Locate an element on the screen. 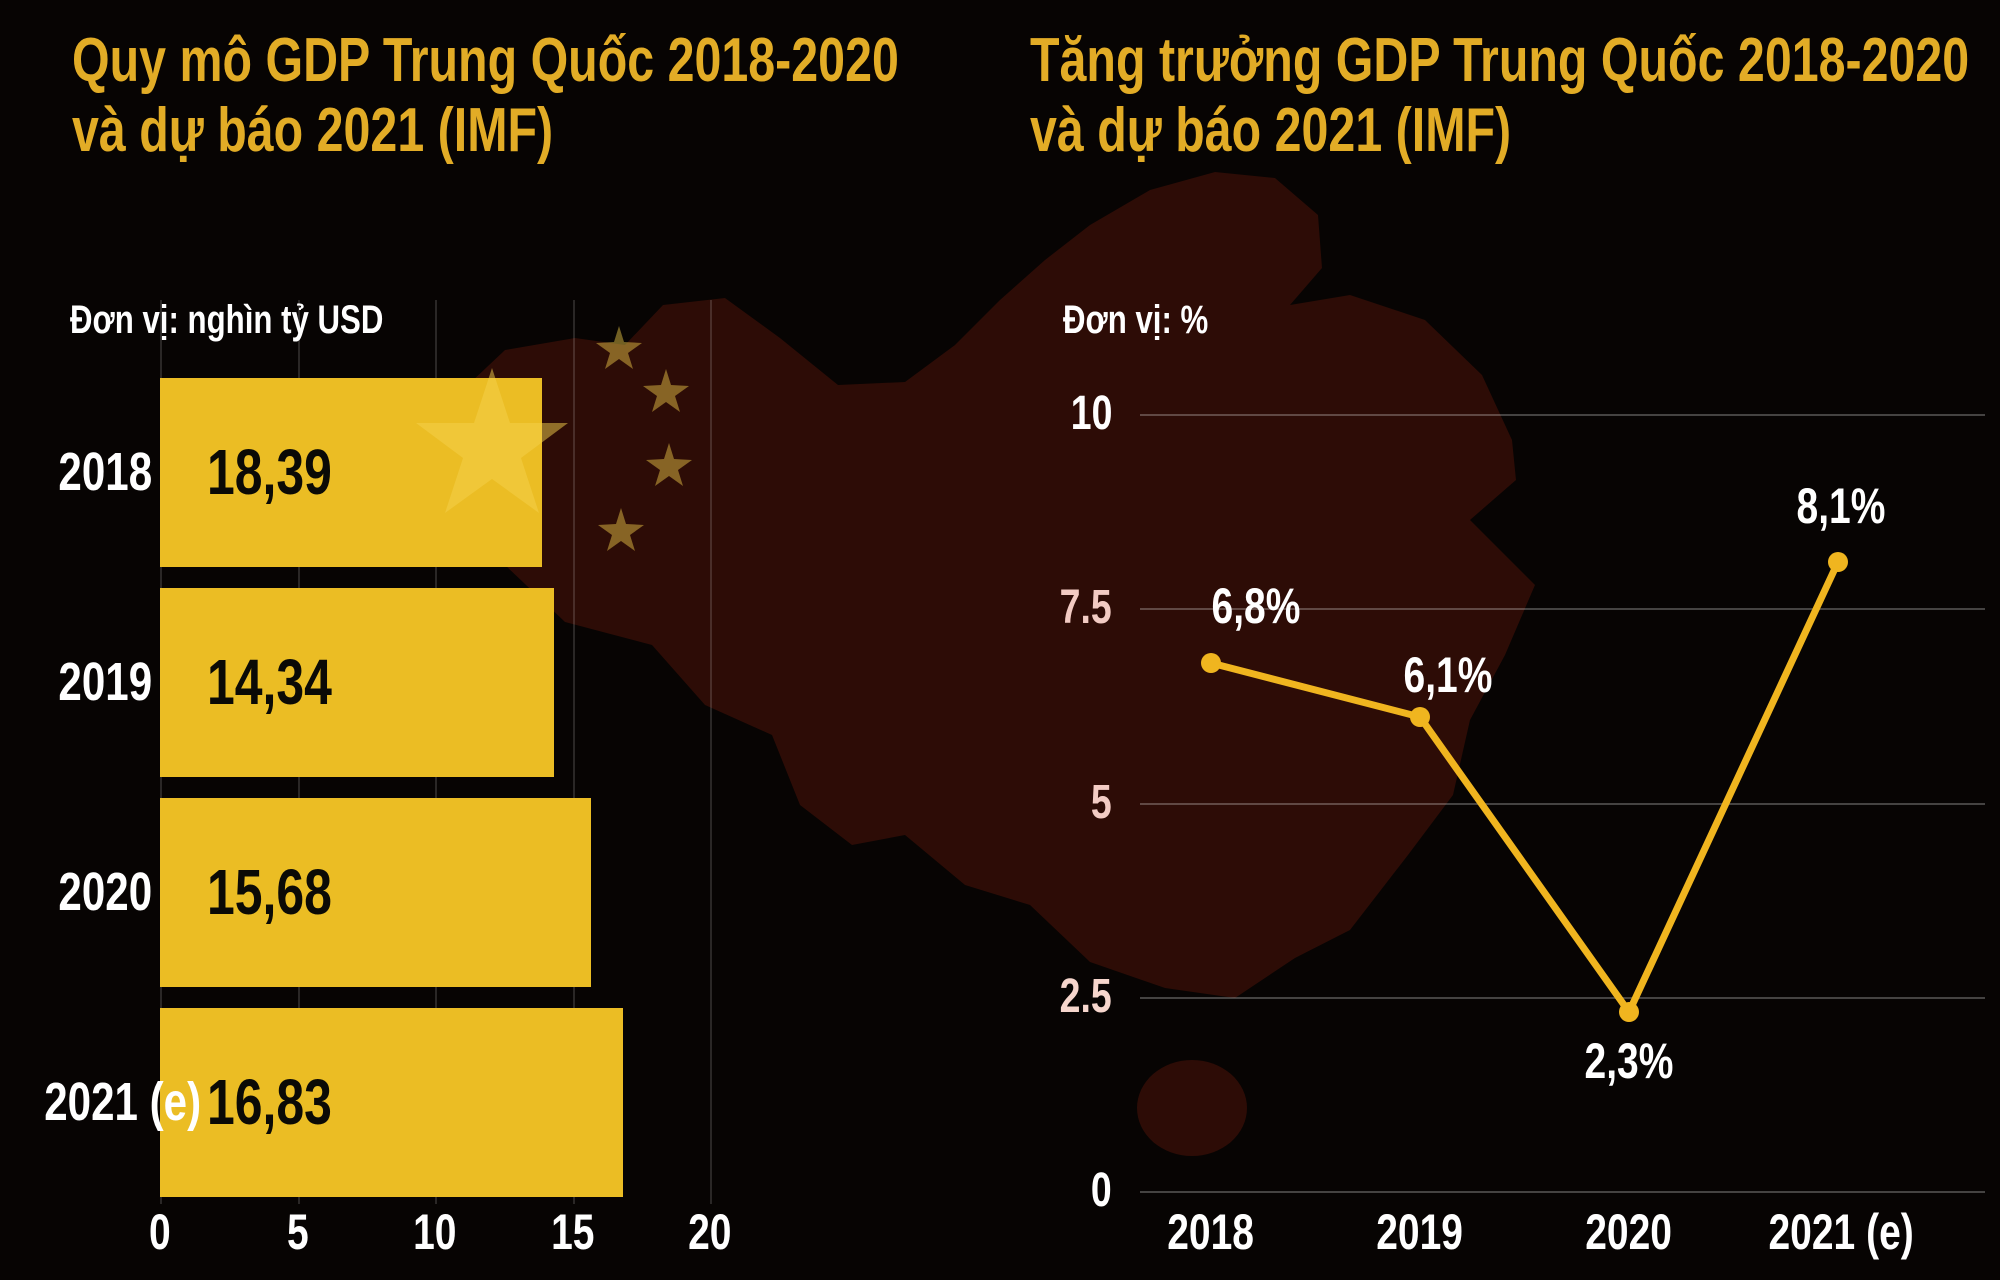 The height and width of the screenshot is (1280, 2000). y-axis-tick-label: 0 is located at coordinates (1101, 1190).